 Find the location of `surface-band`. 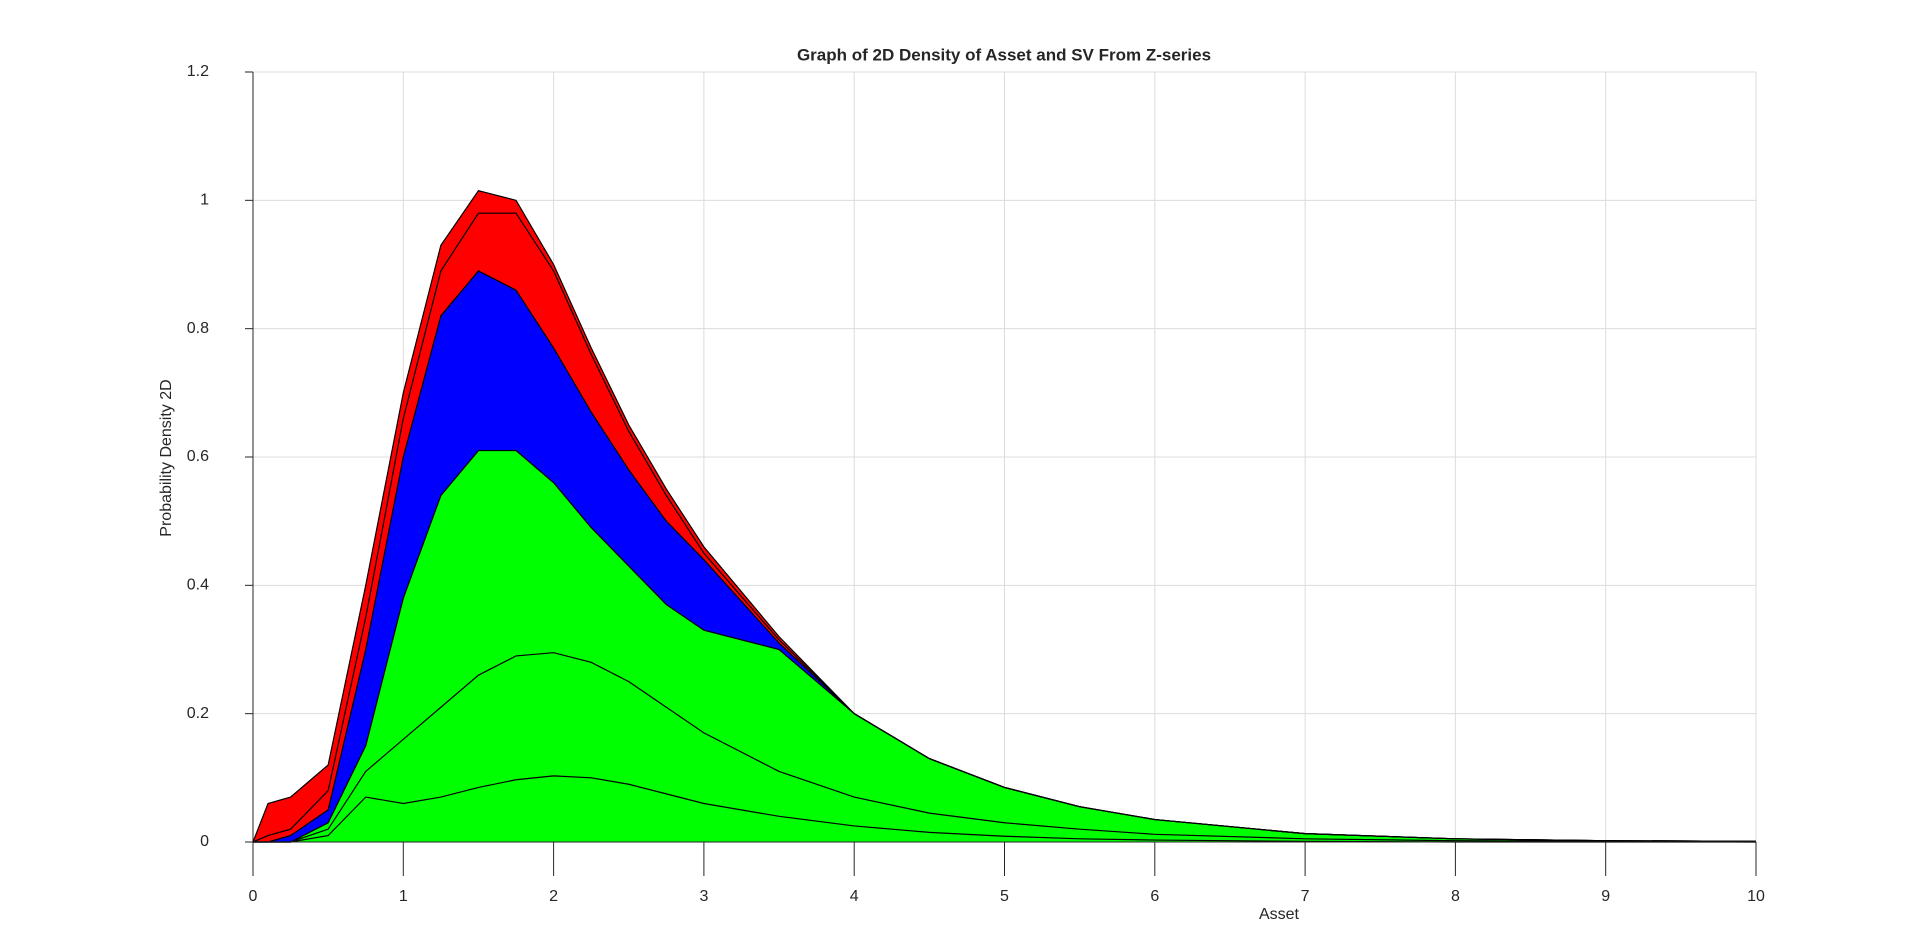

surface-band is located at coordinates (1004, 808).